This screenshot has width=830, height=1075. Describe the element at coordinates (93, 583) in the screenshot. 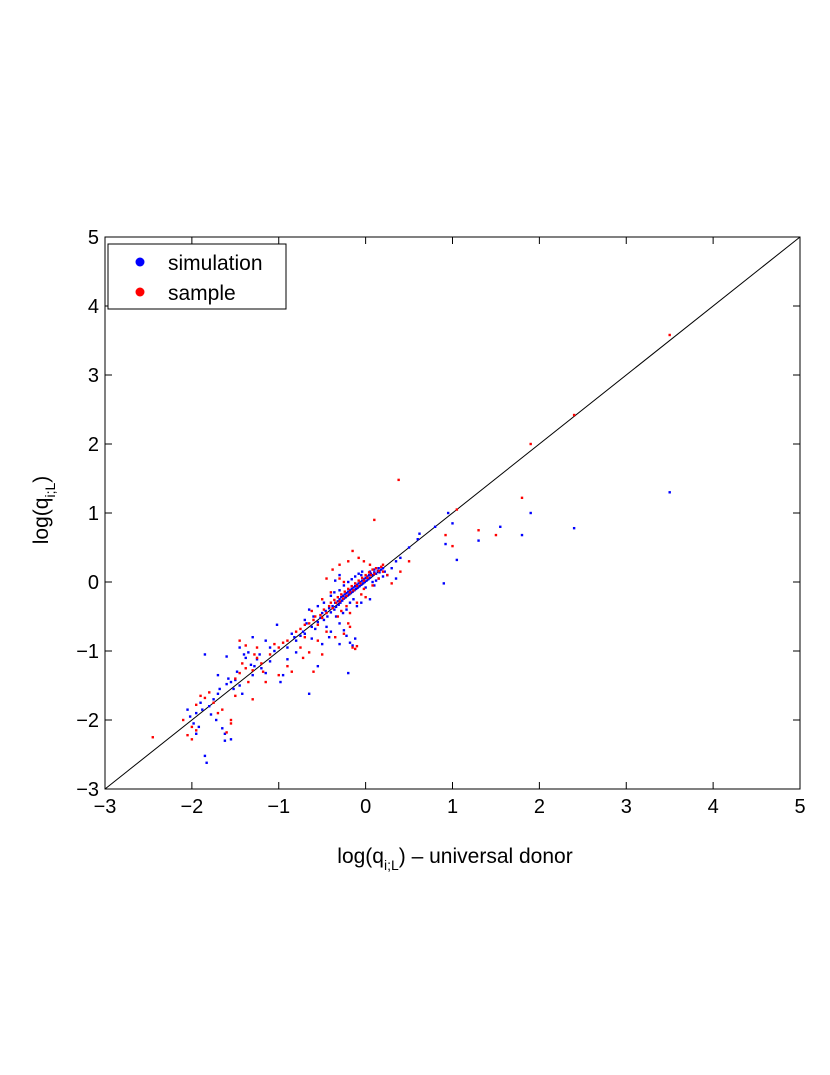

I see `y-tick-label: 0` at that location.